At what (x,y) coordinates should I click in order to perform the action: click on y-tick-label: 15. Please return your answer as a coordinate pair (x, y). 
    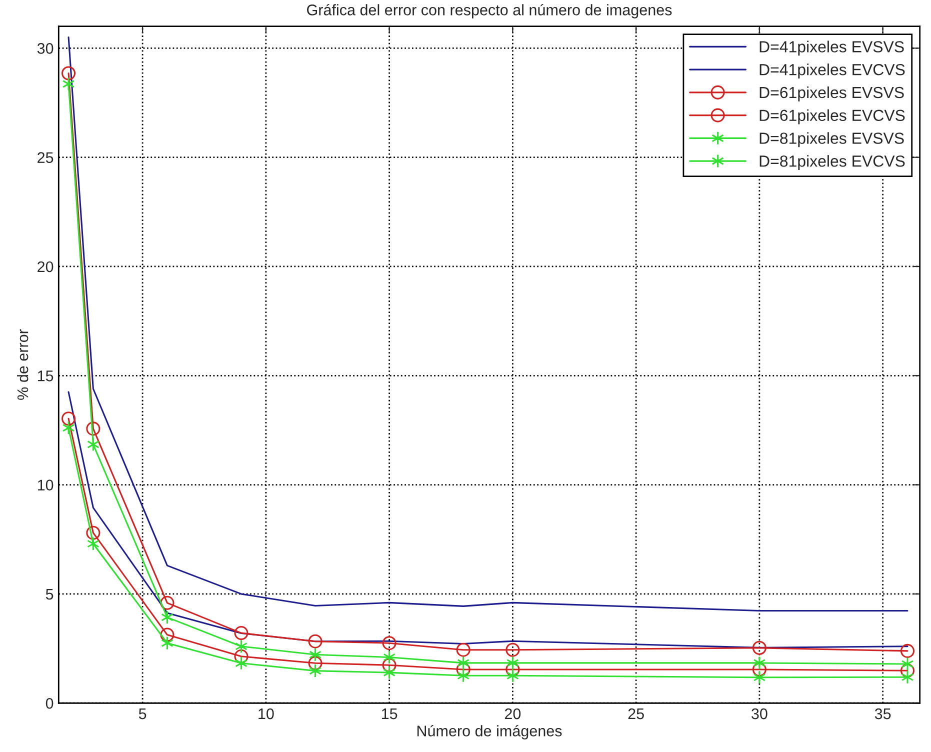
    Looking at the image, I should click on (46, 376).